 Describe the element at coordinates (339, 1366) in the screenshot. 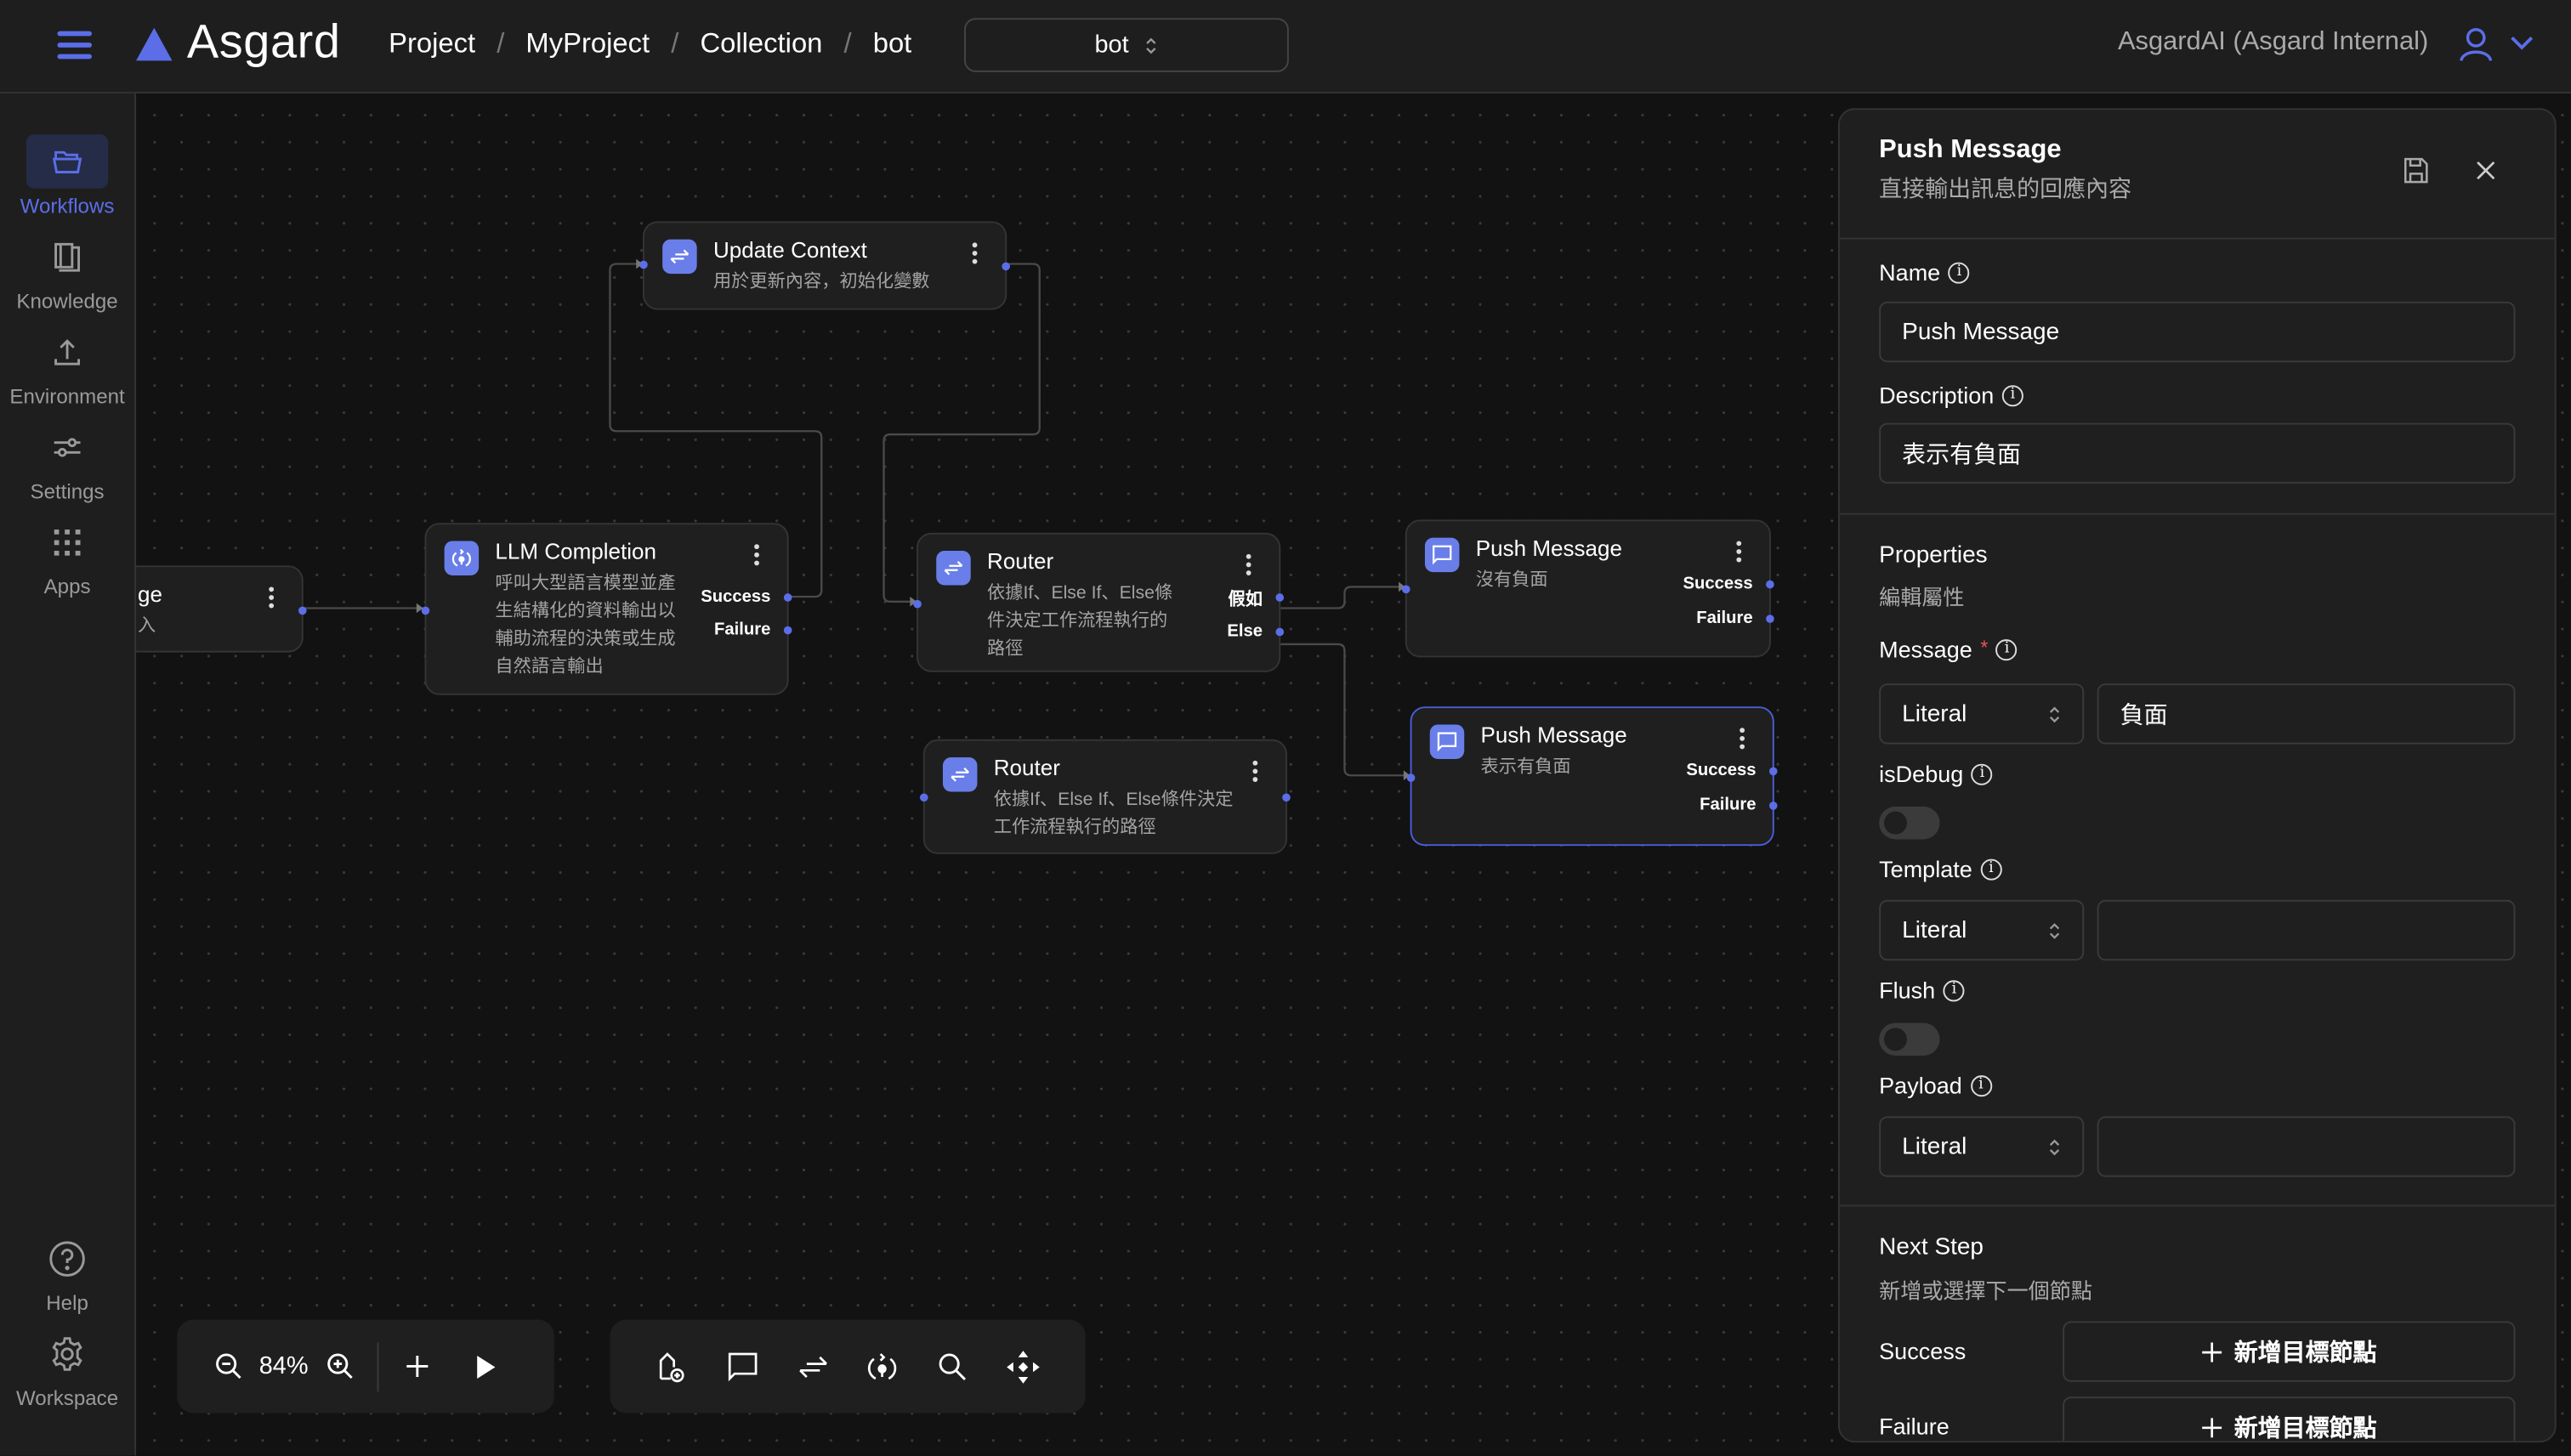

I see `zoom-in-button` at that location.